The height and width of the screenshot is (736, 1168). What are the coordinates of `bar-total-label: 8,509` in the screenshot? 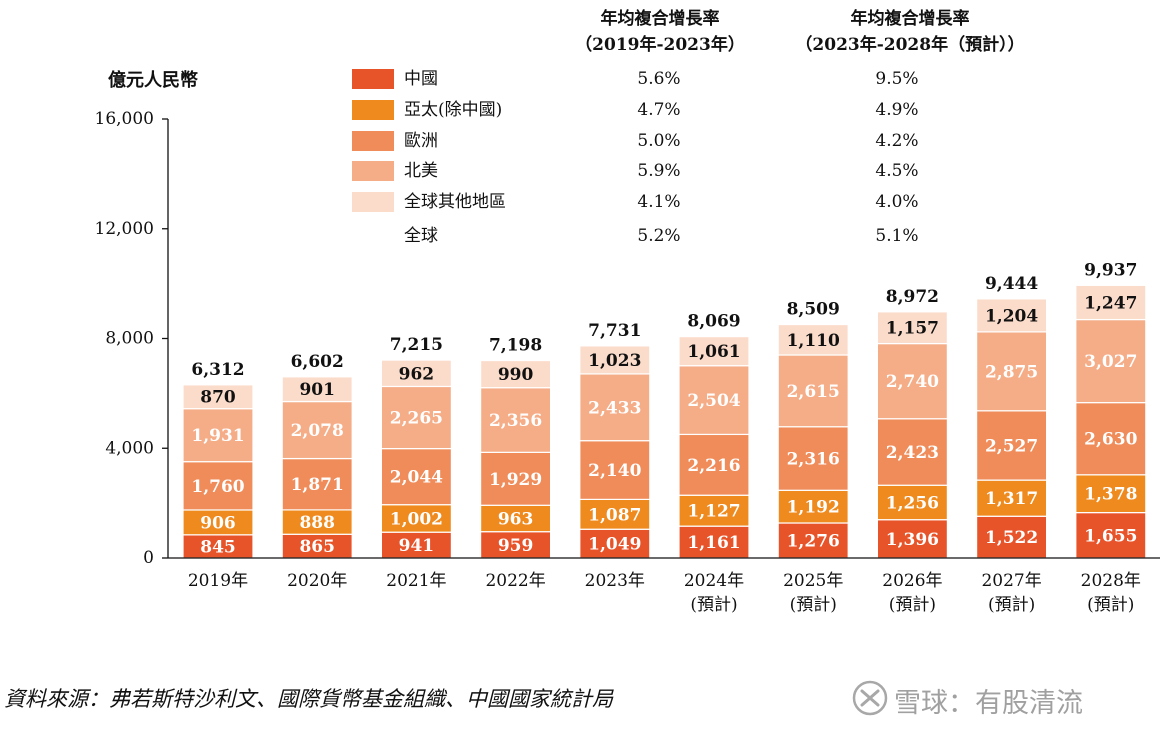 It's located at (813, 310).